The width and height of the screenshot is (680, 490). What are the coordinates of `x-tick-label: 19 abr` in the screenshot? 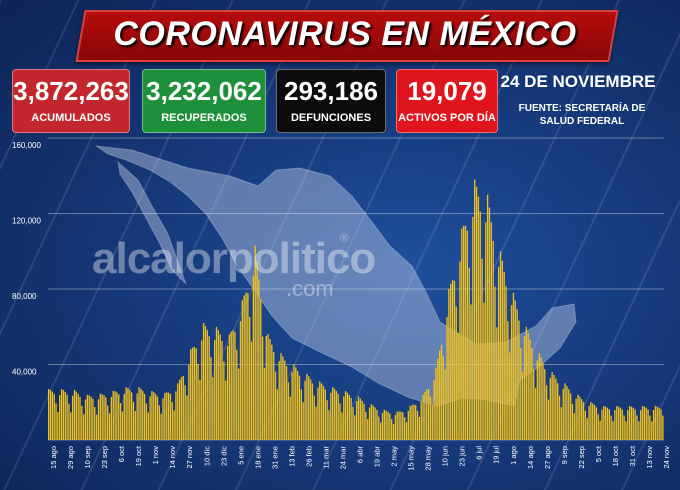 It's located at (377, 456).